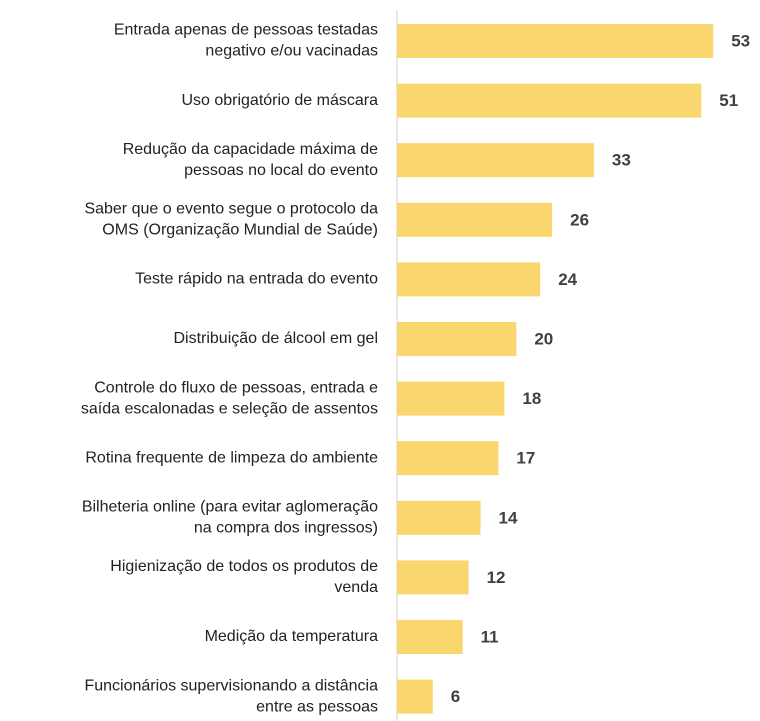 The image size is (760, 721). I want to click on category-label: Distribuição de álcool em gel, so click(275, 338).